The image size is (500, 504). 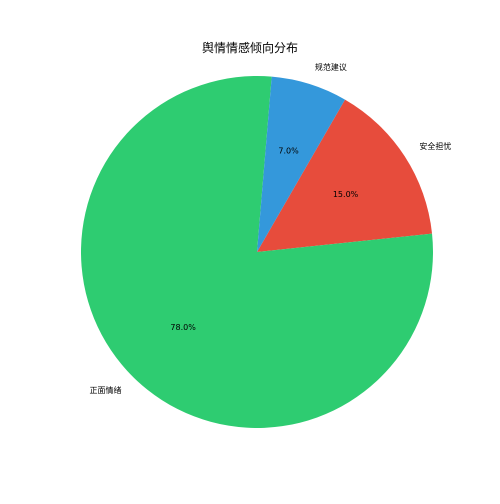 I want to click on pie-percent-label-1: 15.0%, so click(x=346, y=194).